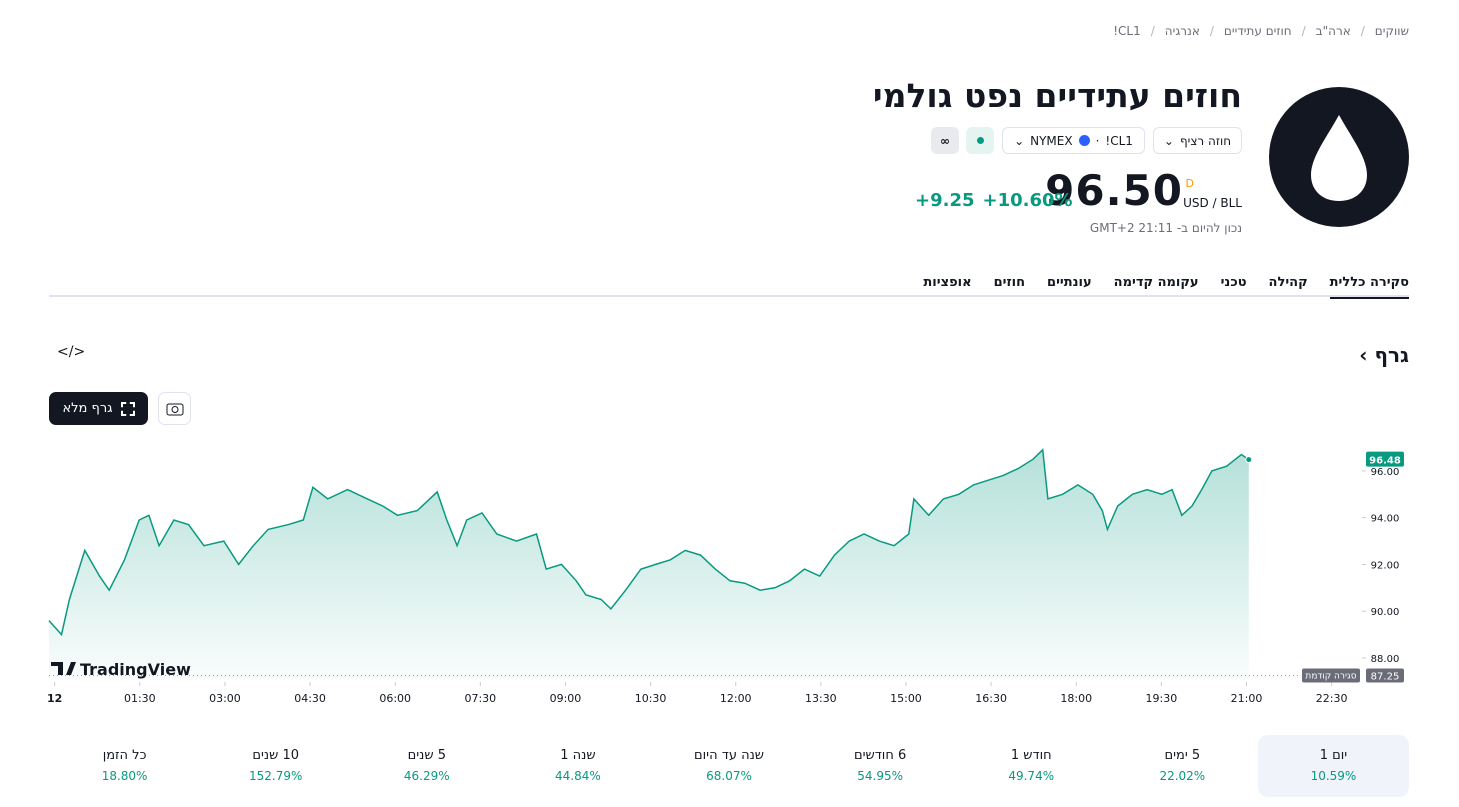  What do you see at coordinates (1288, 282) in the screenshot?
I see `tab: קהילה` at bounding box center [1288, 282].